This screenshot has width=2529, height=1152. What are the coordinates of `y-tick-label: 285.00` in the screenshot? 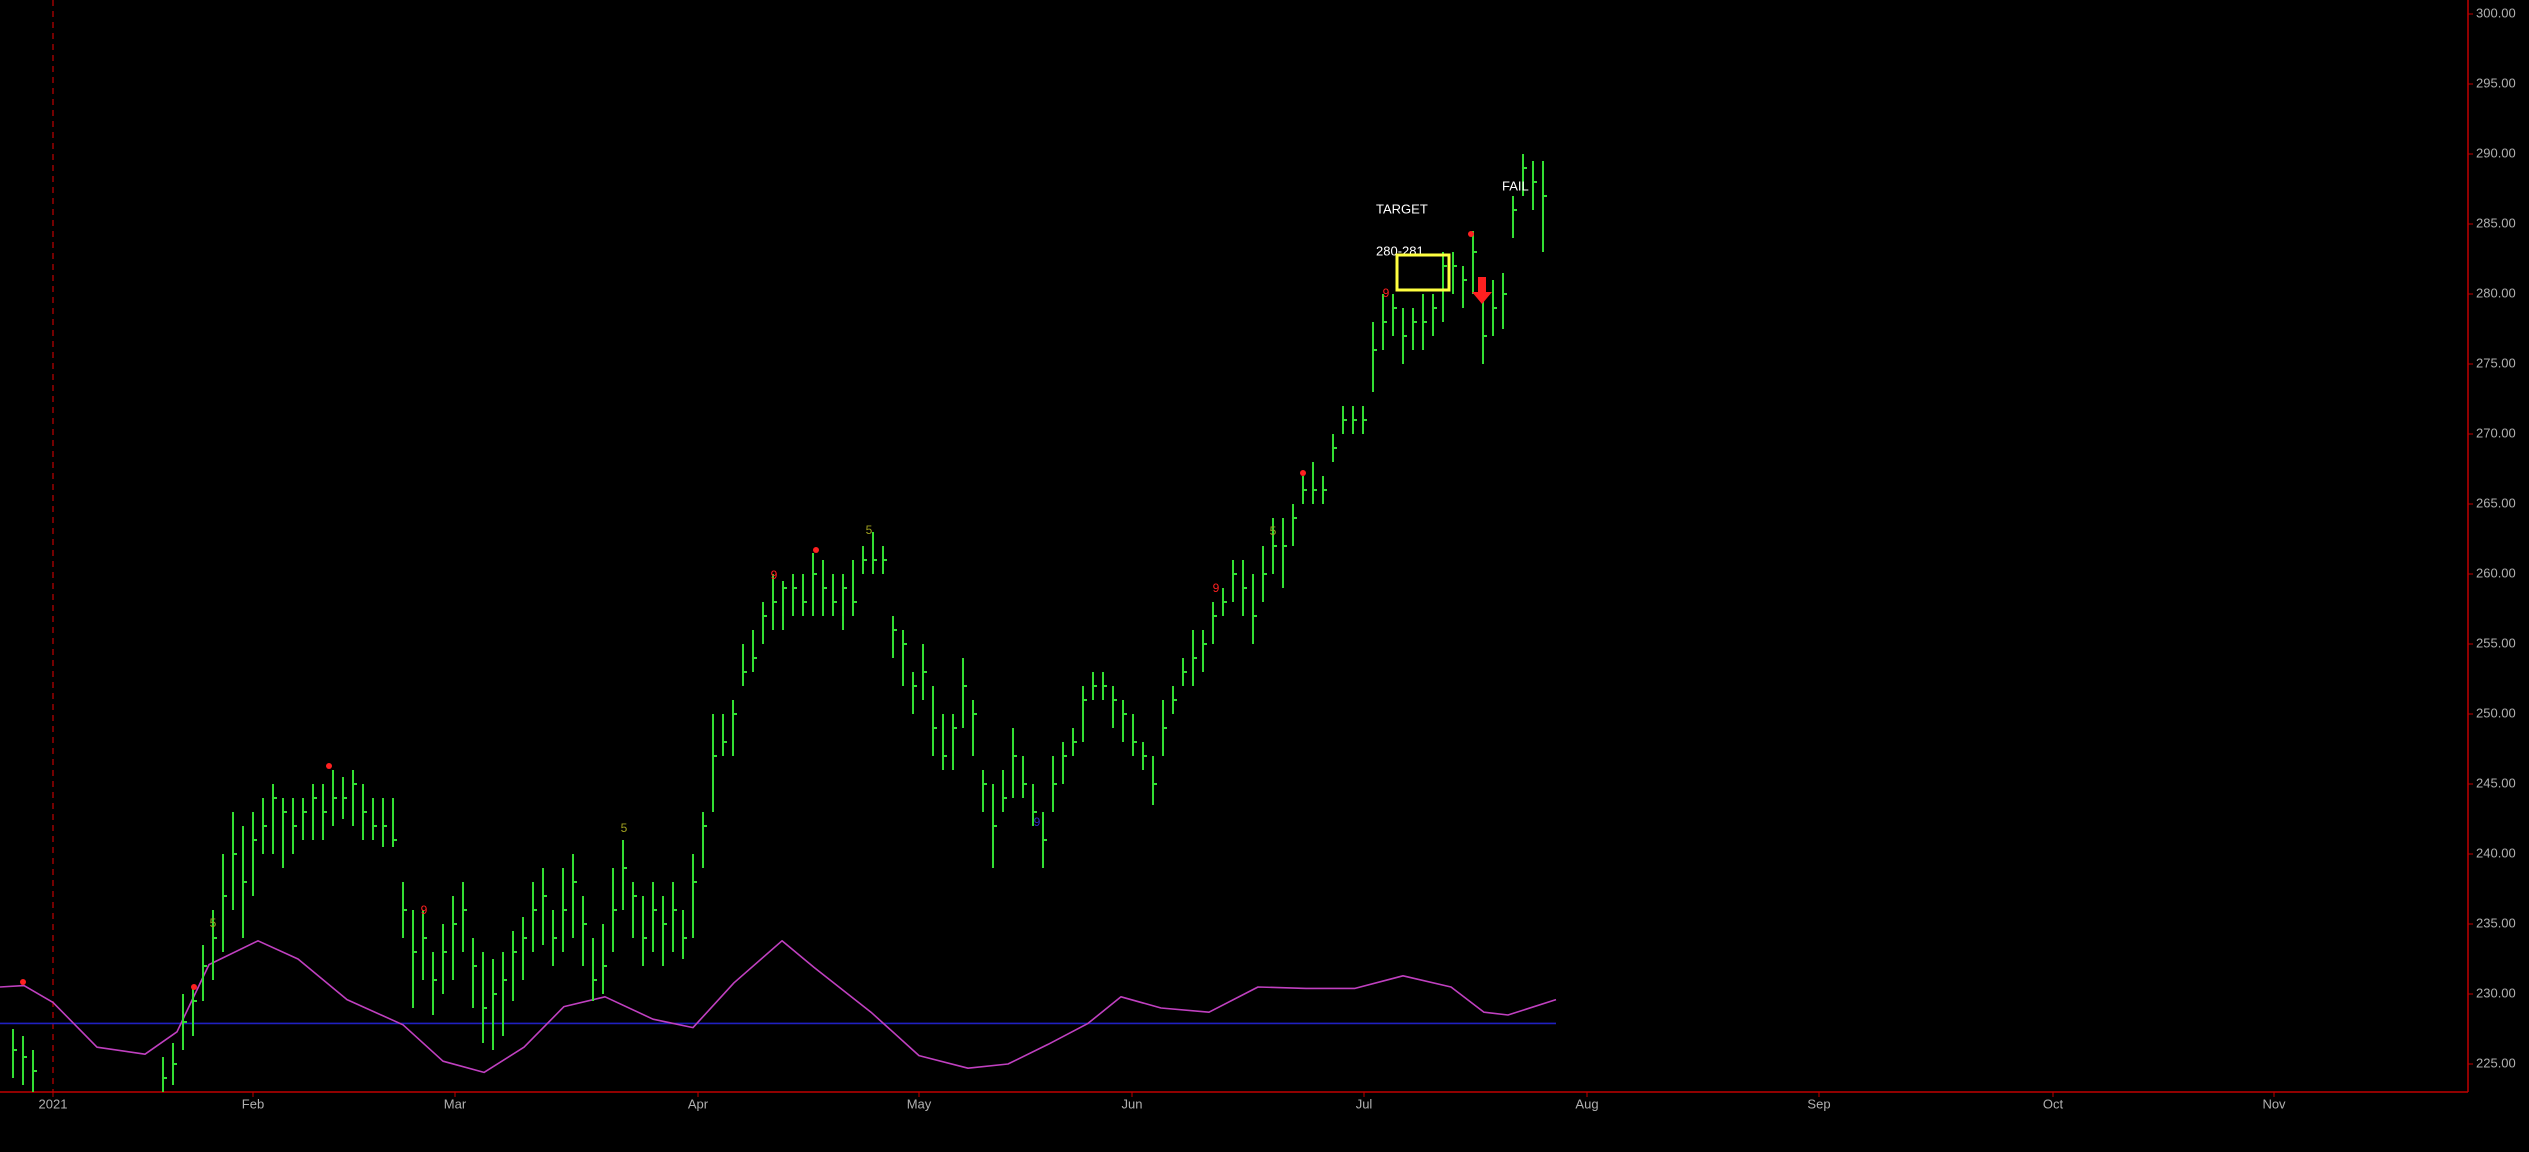 It's located at (2496, 222).